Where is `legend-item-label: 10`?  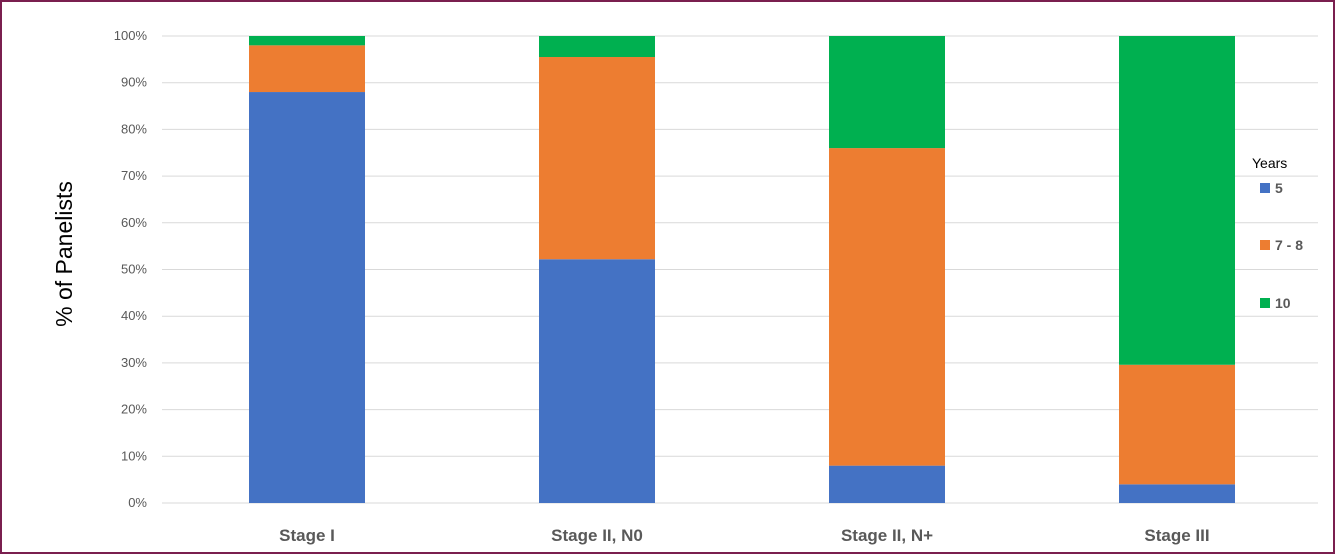
legend-item-label: 10 is located at coordinates (1283, 303).